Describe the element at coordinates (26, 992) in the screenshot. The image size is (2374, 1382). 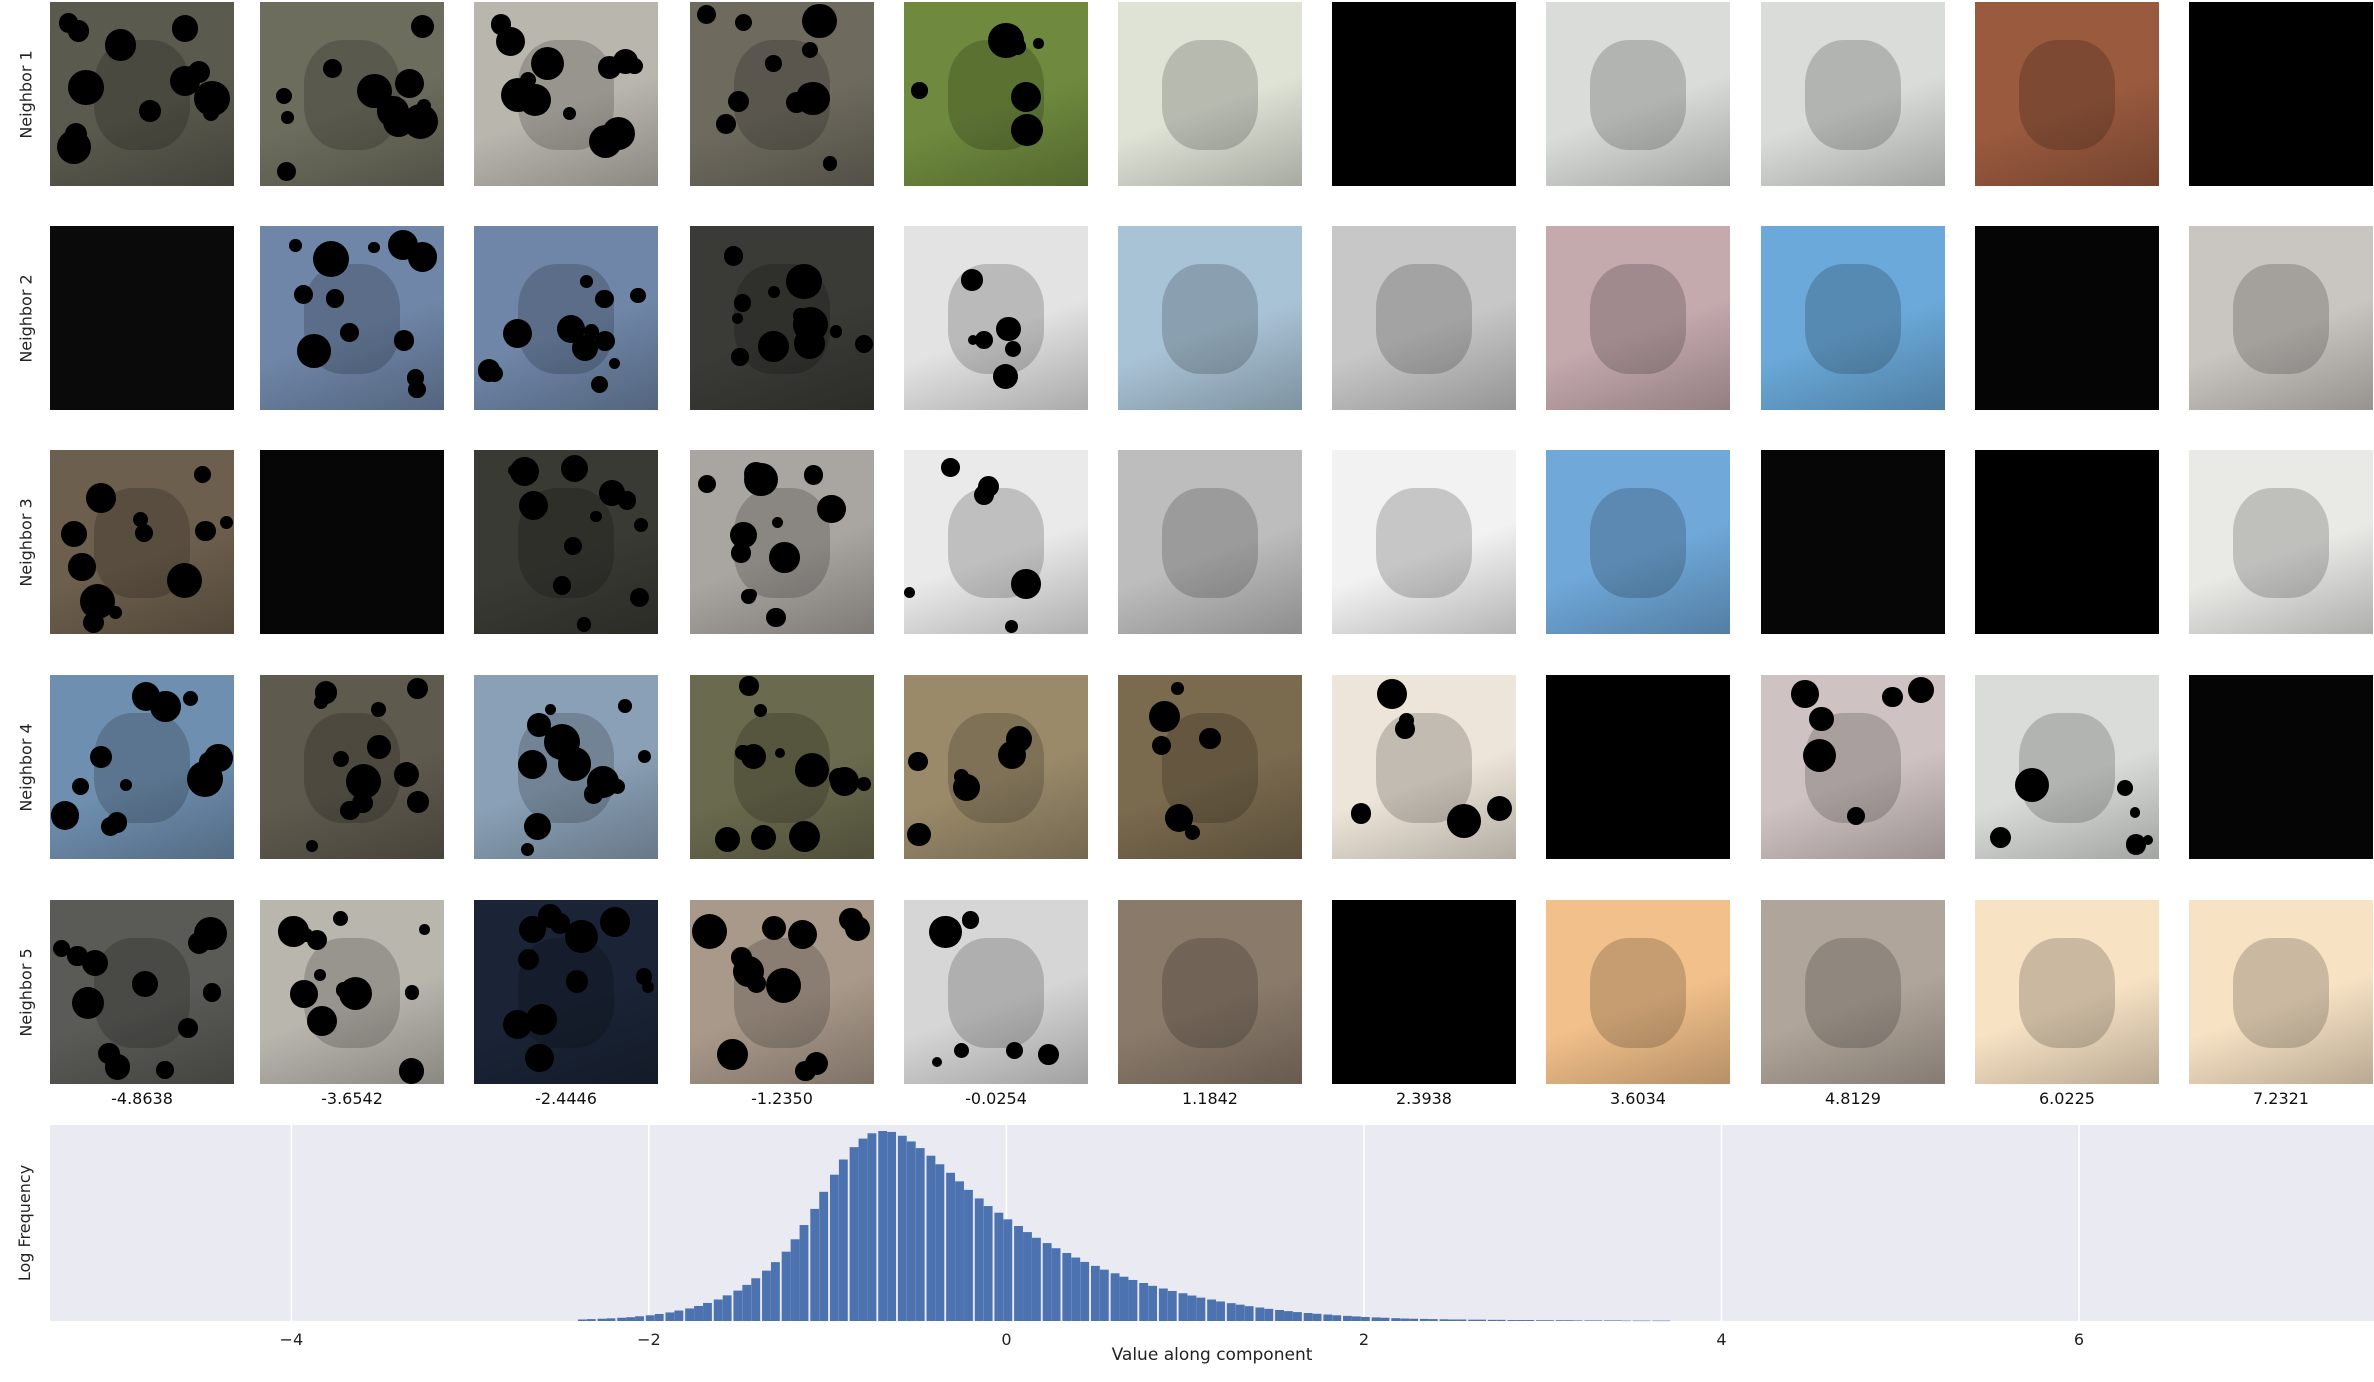
I see `row-label: Neighbor 5` at that location.